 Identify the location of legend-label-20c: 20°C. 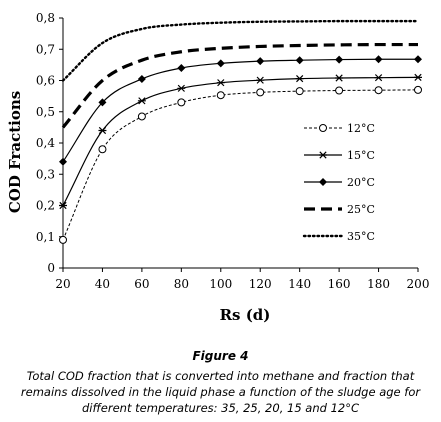
(361, 182).